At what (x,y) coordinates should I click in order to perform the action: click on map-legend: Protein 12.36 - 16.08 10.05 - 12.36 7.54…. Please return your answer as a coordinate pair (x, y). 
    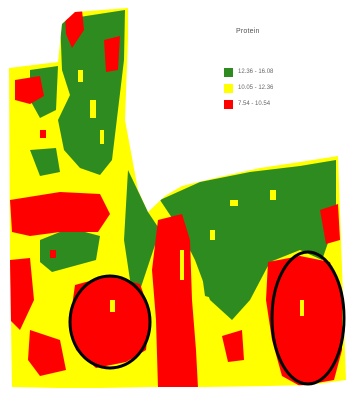
    Looking at the image, I should click on (272, 73).